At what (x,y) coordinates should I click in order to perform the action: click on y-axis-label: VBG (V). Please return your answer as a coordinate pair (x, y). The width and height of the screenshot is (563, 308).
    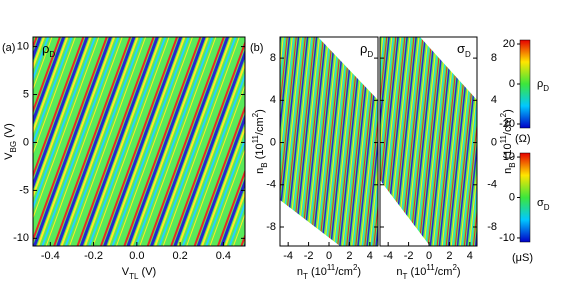
    Looking at the image, I should click on (10, 141).